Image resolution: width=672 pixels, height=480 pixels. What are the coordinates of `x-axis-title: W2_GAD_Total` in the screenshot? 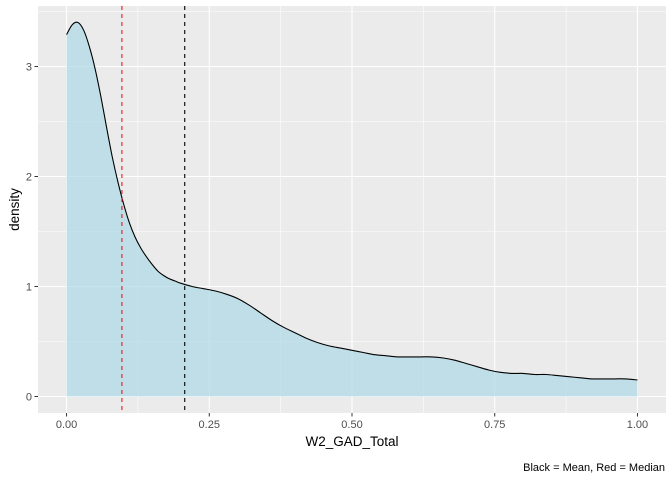 It's located at (351, 441).